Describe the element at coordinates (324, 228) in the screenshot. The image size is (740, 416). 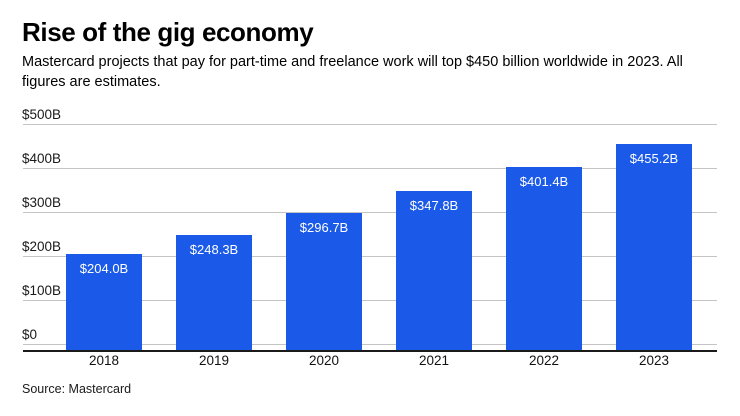
I see `bar-value-label: $296.7B` at that location.